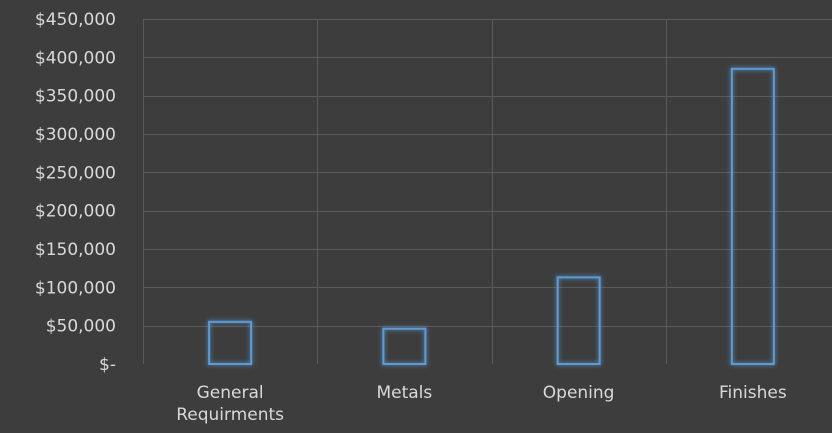 This screenshot has height=433, width=832. I want to click on x-tick-label: Finishes, so click(753, 393).